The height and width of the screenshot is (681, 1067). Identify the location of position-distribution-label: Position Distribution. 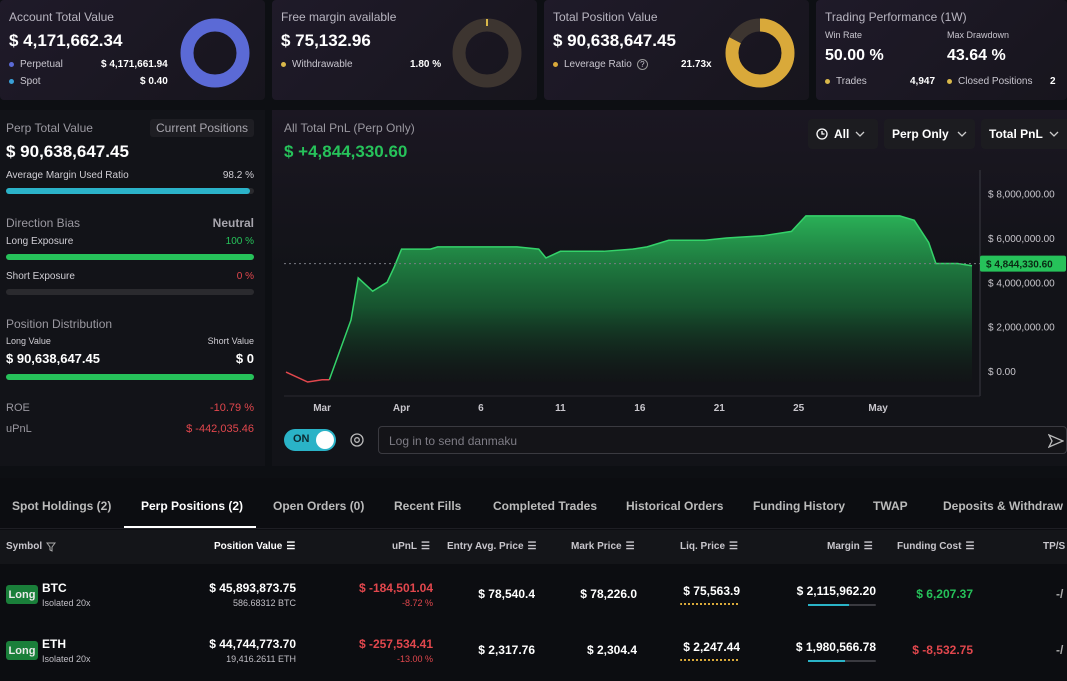
(59, 324).